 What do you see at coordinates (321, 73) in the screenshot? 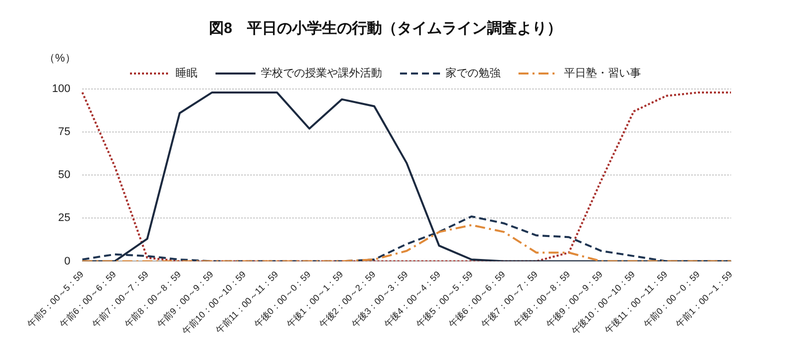
I see `legend-label: 学校での授業や課外活動` at bounding box center [321, 73].